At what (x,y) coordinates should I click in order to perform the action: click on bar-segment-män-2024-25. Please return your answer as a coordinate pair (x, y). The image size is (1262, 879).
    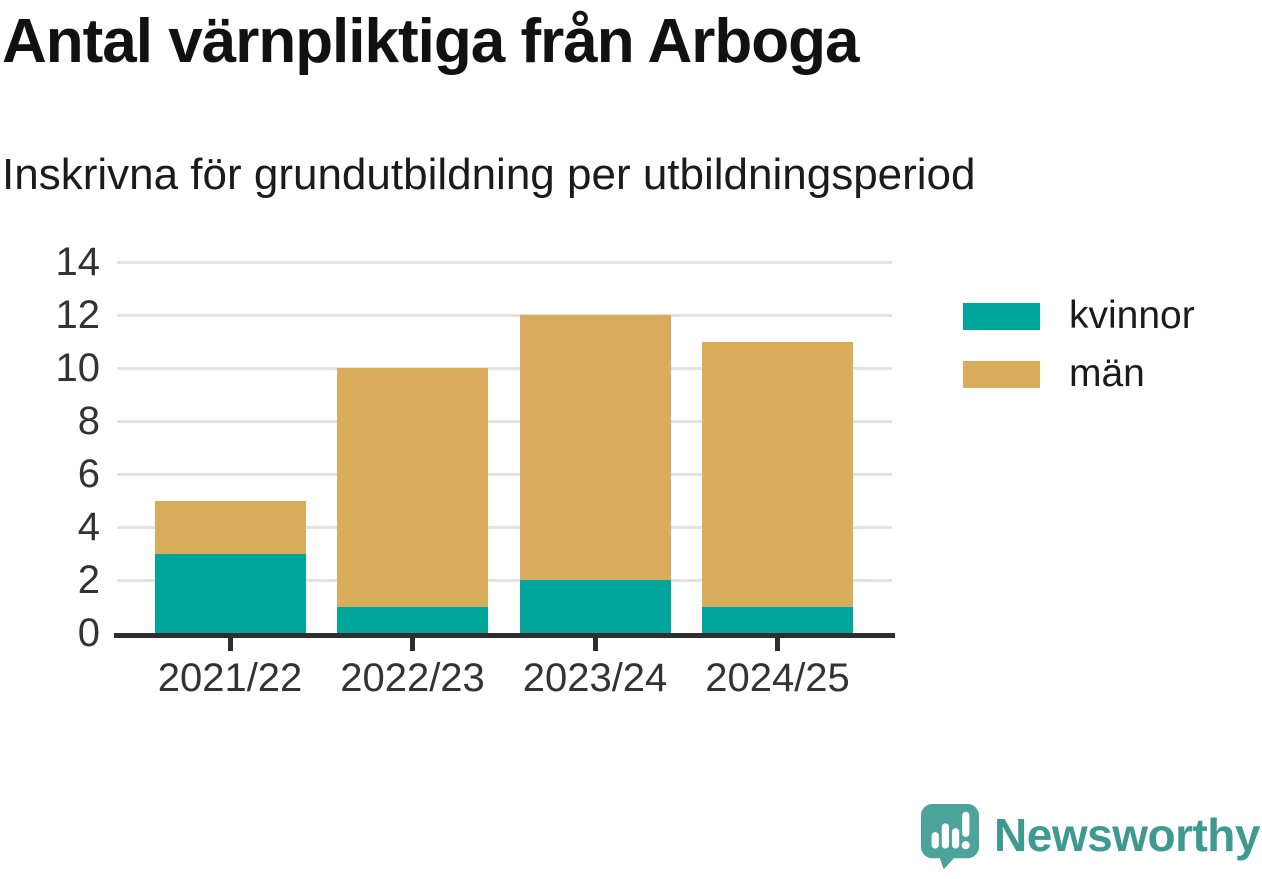
    Looking at the image, I should click on (777, 474).